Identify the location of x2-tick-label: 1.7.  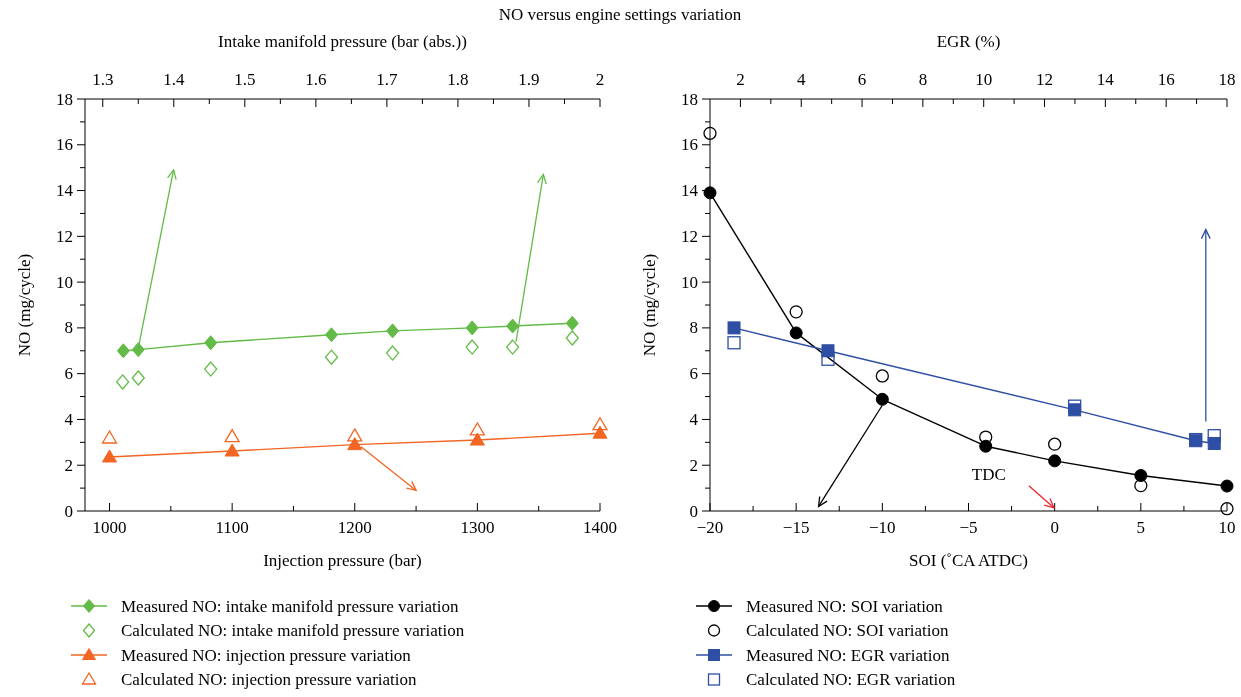
(387, 79).